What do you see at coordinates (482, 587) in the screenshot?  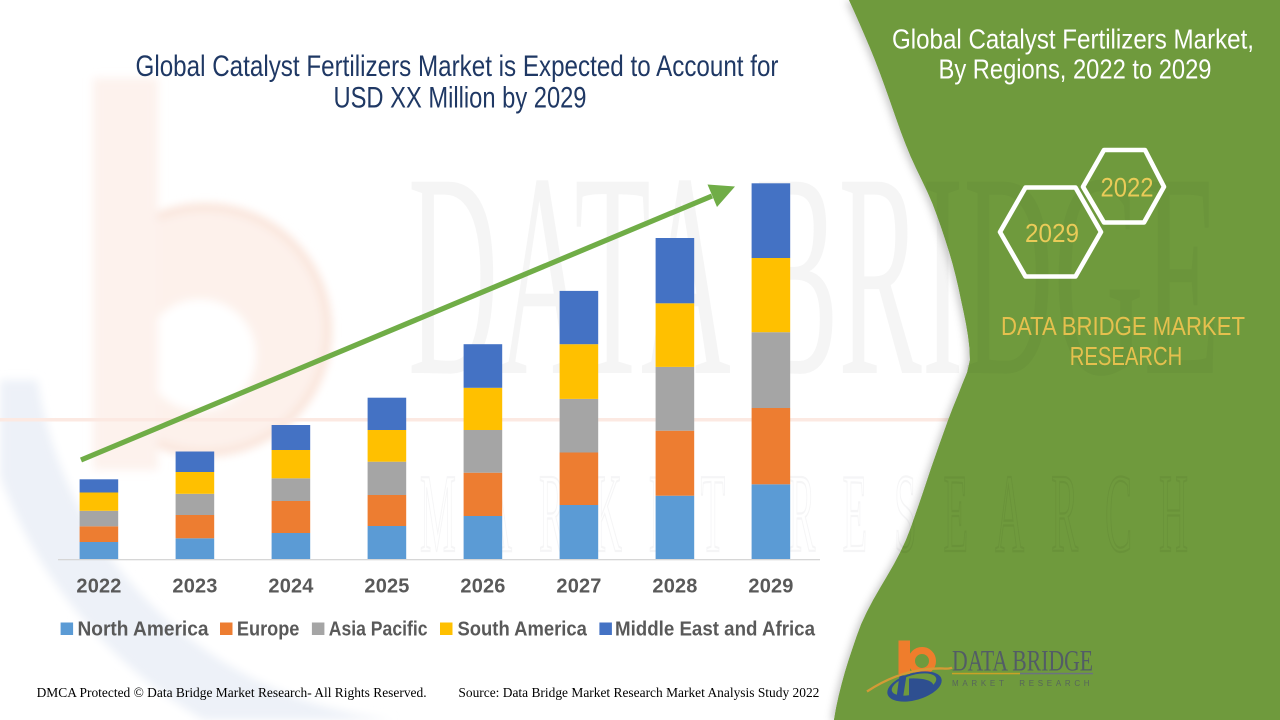 I see `svg-text: 2026` at bounding box center [482, 587].